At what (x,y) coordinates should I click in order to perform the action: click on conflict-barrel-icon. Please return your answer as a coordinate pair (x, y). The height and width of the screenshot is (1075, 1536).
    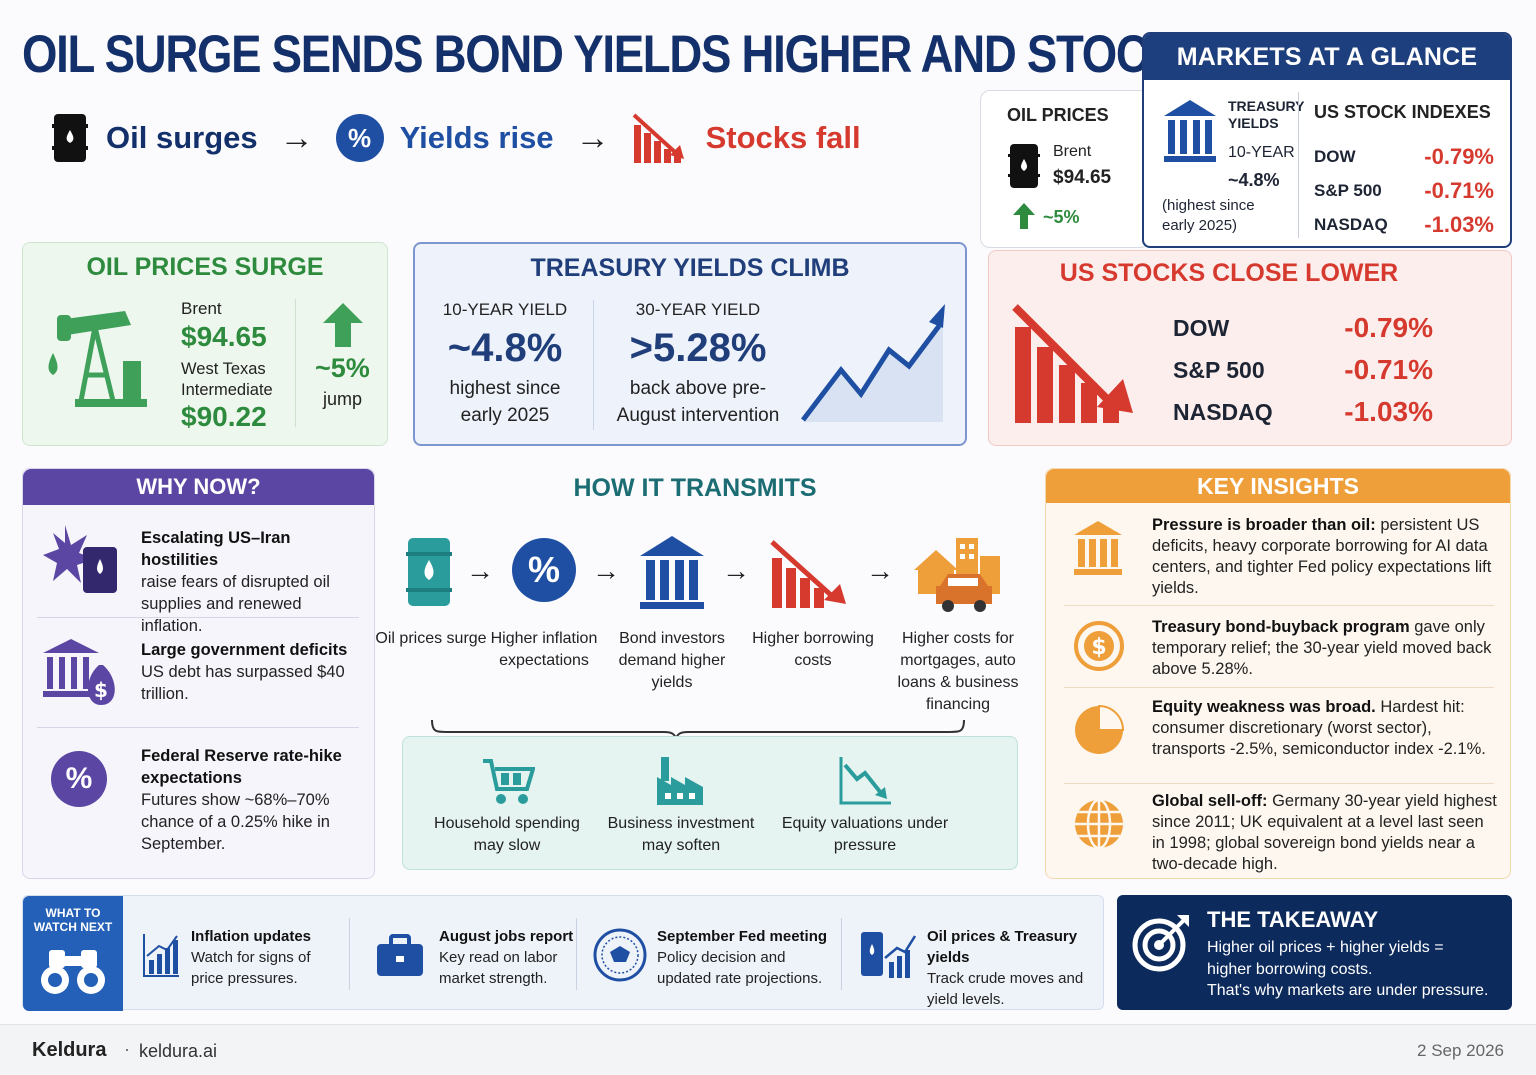
    Looking at the image, I should click on (80, 559).